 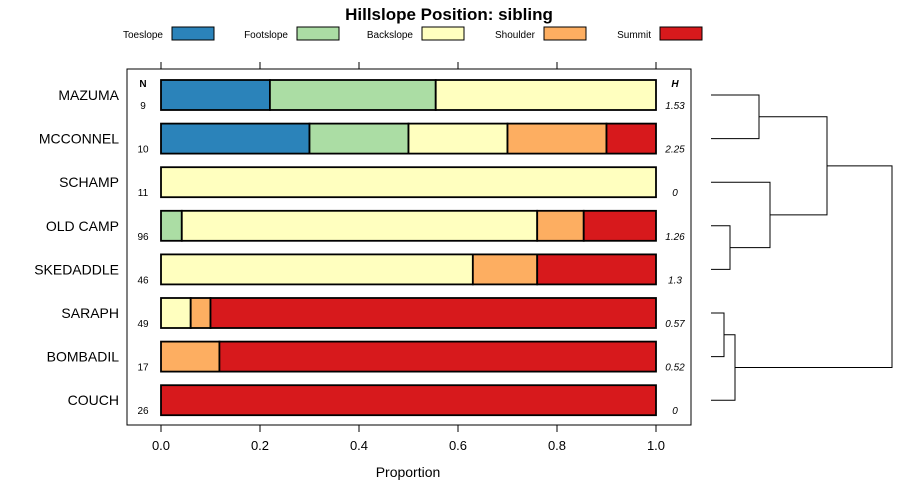 I want to click on legend-label-toeslope: Toeslope, so click(x=143, y=35).